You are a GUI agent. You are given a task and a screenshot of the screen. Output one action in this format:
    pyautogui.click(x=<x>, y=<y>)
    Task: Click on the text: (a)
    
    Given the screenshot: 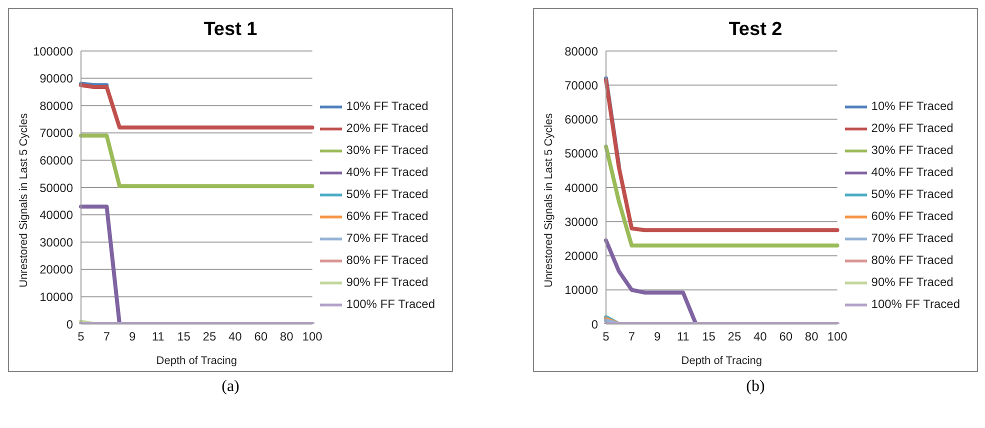 What is the action you would take?
    pyautogui.click(x=230, y=387)
    